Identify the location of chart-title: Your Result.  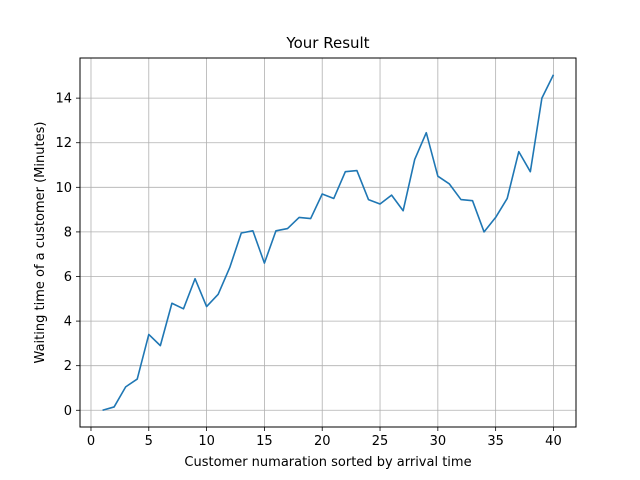
(327, 43).